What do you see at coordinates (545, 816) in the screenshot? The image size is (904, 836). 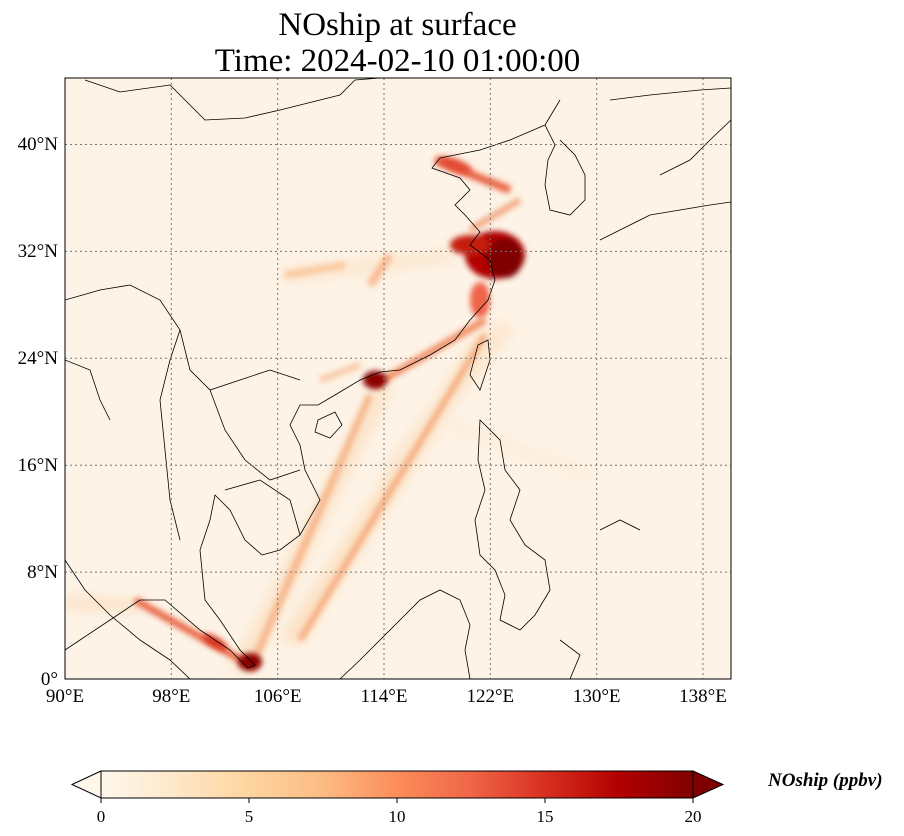 I see `colorbar-tick-label: 15` at bounding box center [545, 816].